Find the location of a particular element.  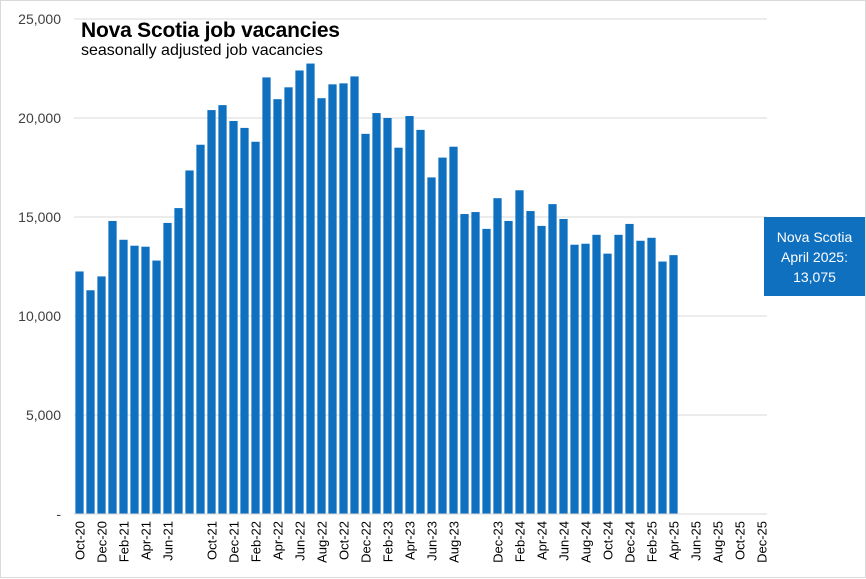

x-tick-label: Oct-24 is located at coordinates (608, 540).